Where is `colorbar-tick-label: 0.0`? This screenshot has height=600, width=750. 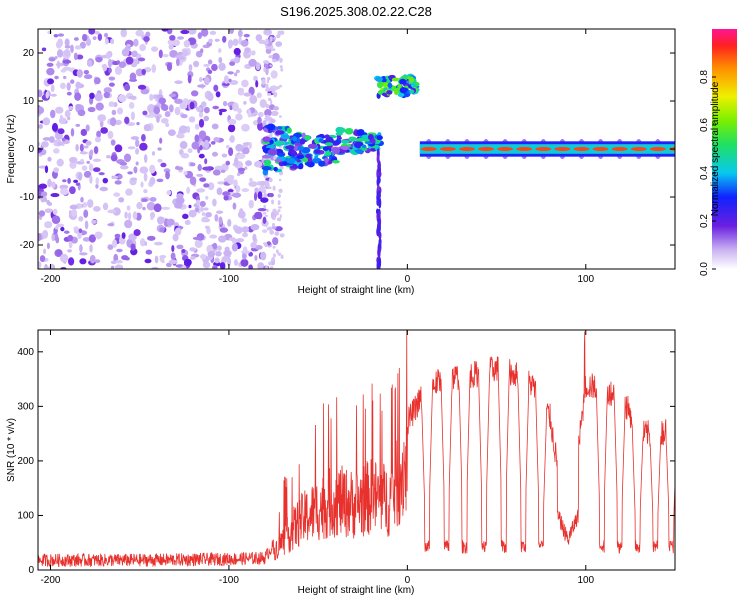 colorbar-tick-label: 0.0 is located at coordinates (704, 269).